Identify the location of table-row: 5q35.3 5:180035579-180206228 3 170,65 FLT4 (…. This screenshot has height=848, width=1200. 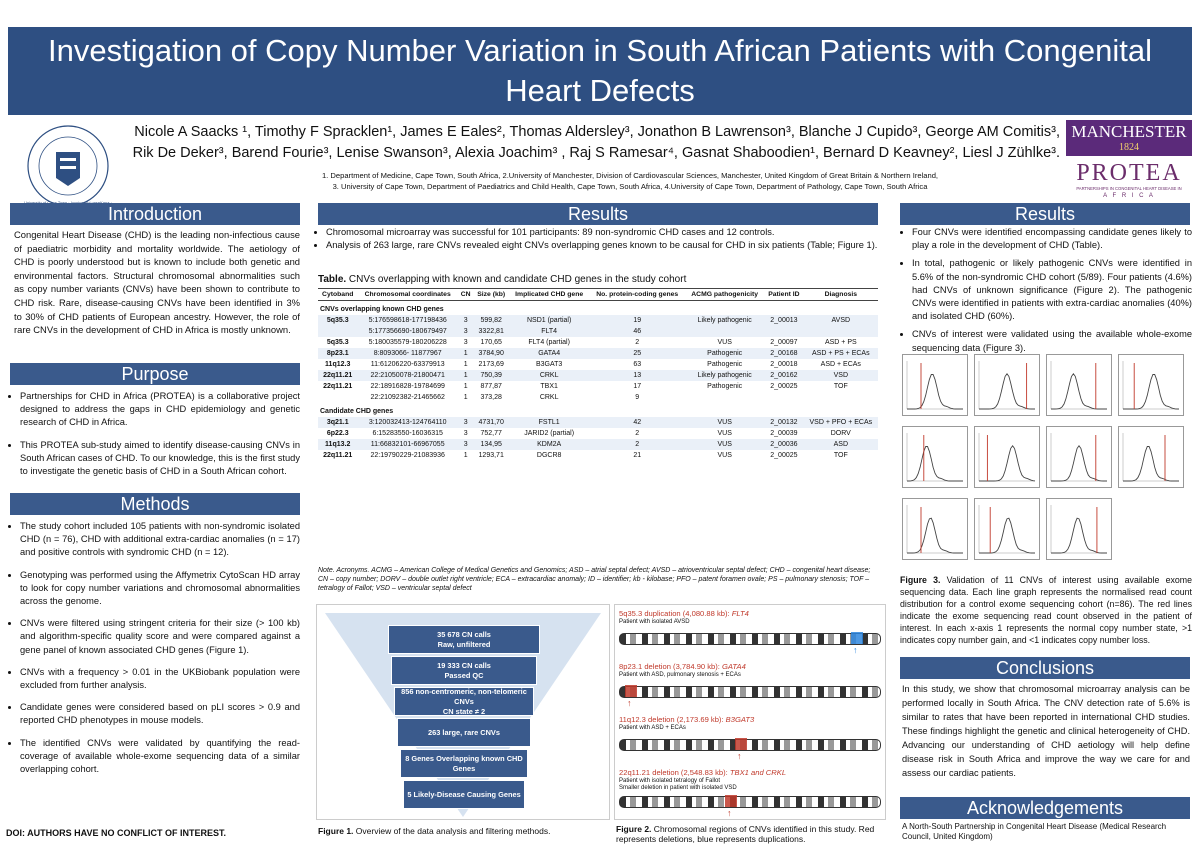
(598, 342).